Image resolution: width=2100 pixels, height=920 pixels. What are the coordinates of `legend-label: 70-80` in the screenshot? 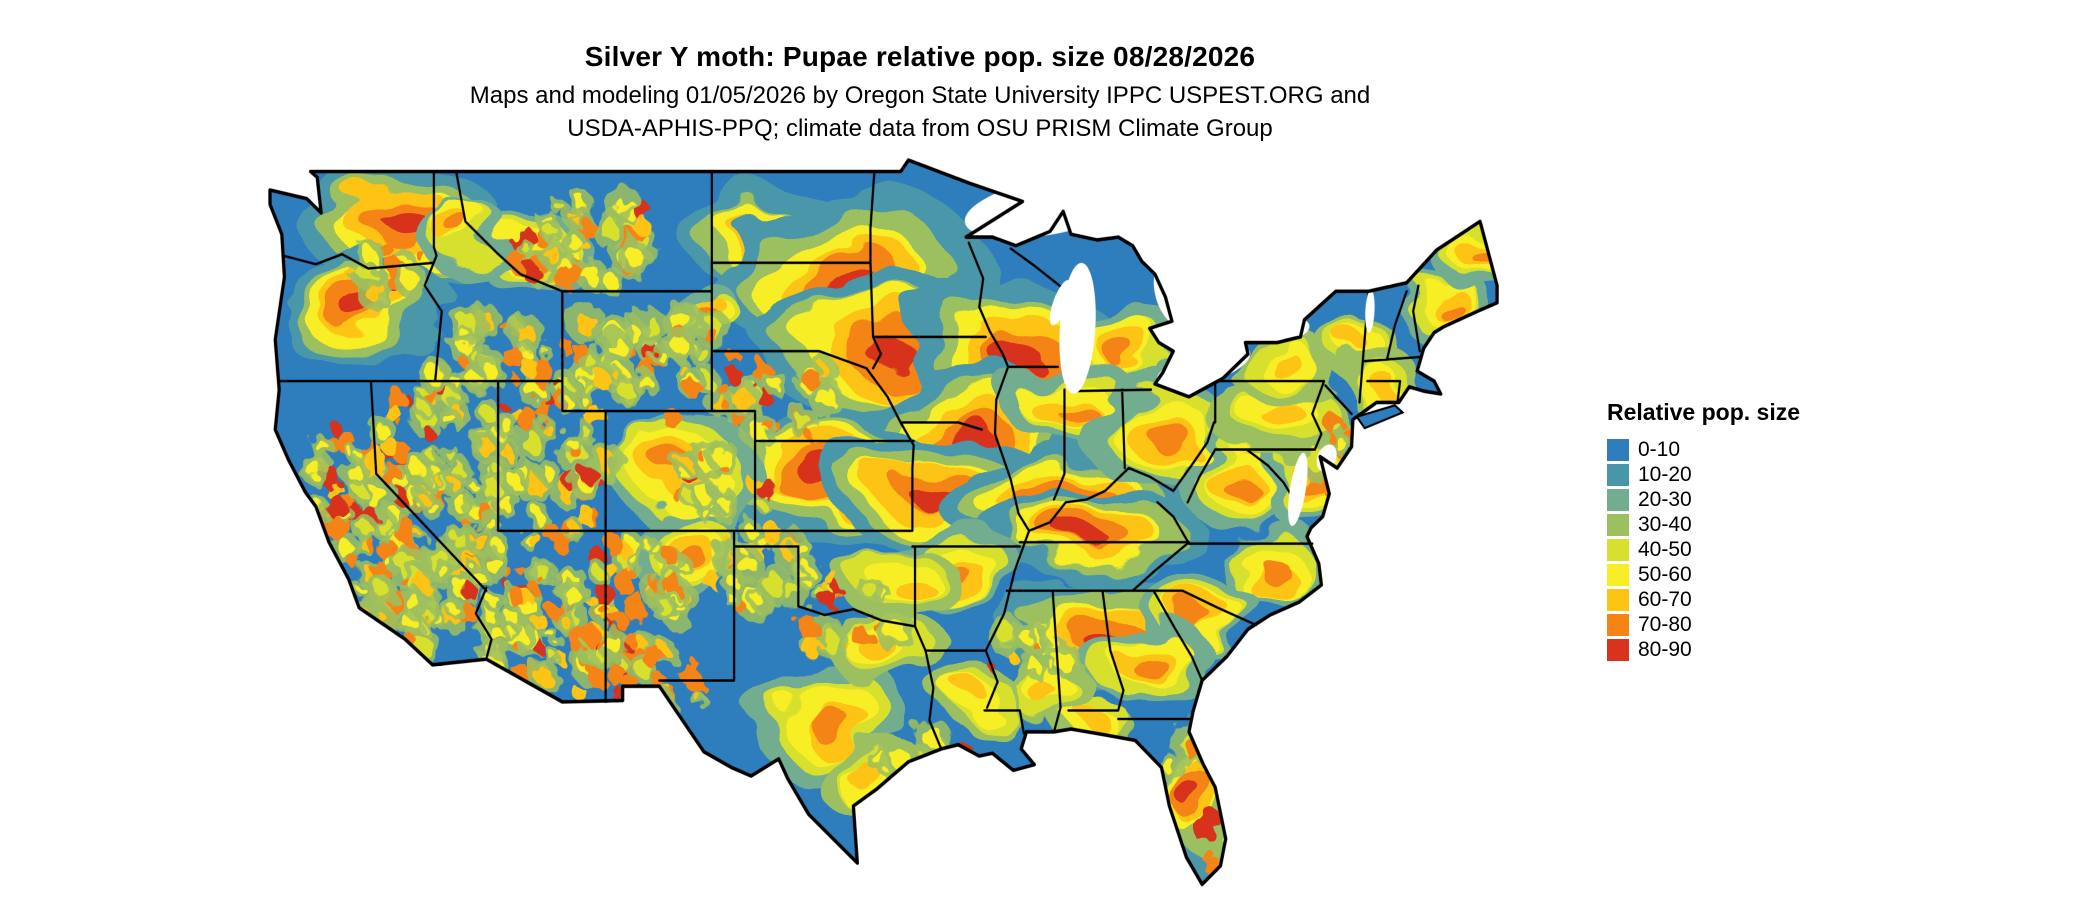 It's located at (1665, 624).